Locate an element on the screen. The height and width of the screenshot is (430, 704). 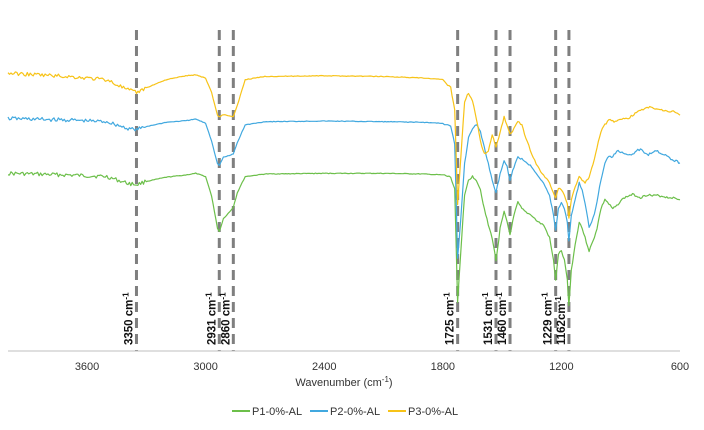
peak-label-2: 2860 cm-1 is located at coordinates (225, 318).